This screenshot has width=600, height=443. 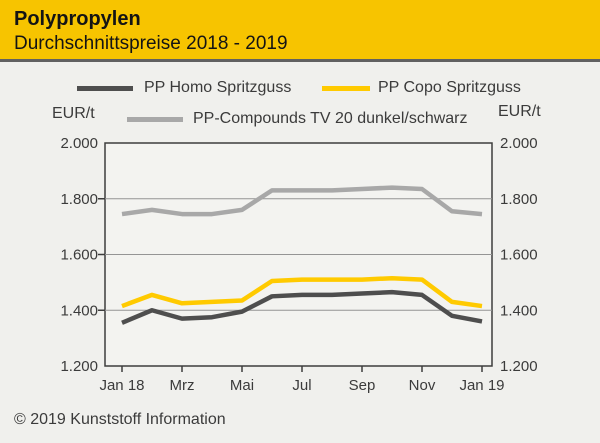 I want to click on homo-series-swatch-icon, so click(x=105, y=88).